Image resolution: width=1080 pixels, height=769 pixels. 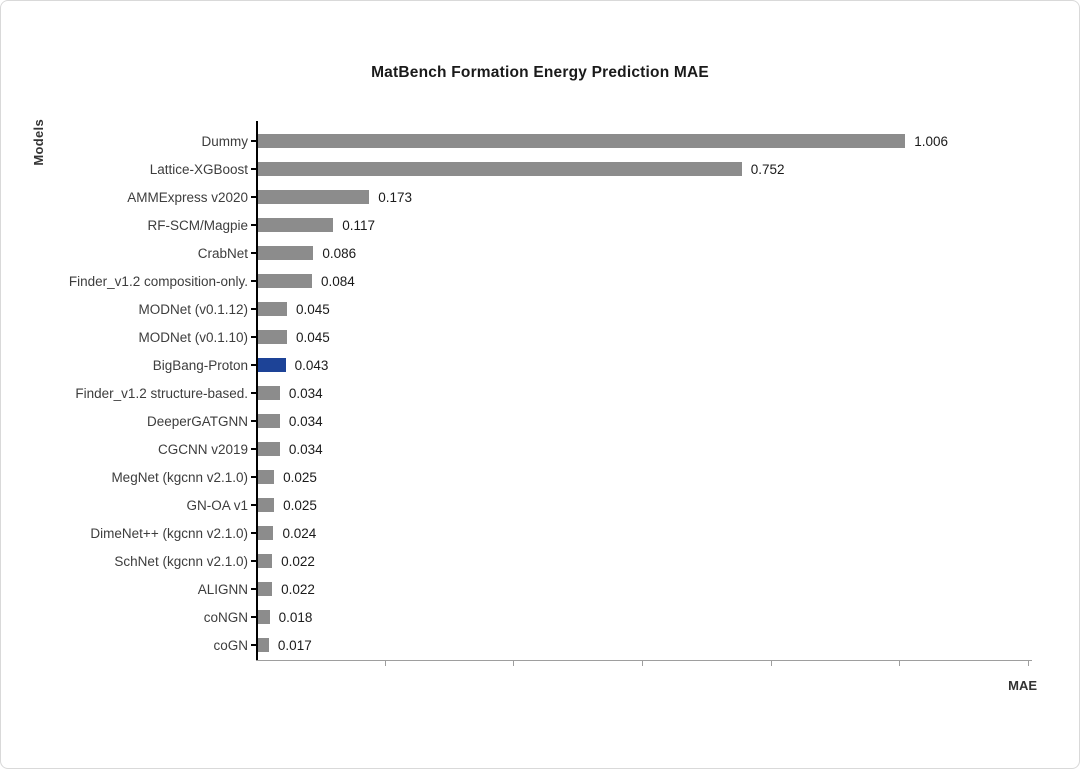 I want to click on category-label: Finder_v1.2 structure-based., so click(x=161, y=393).